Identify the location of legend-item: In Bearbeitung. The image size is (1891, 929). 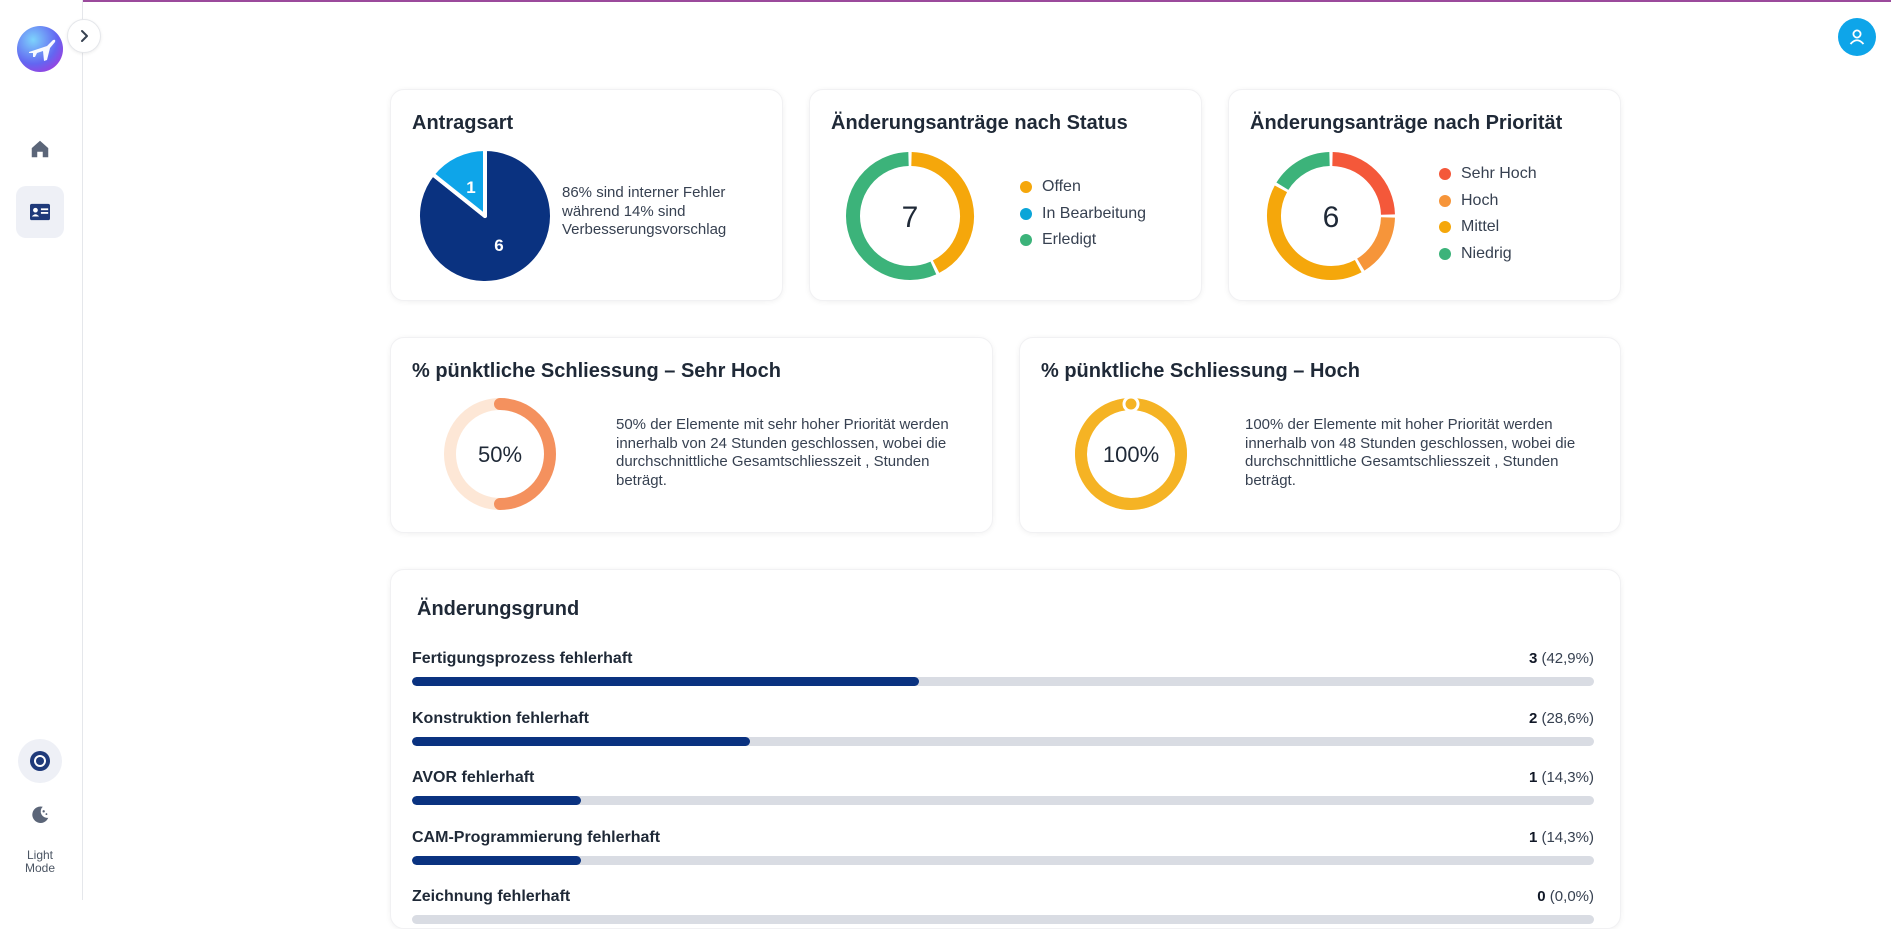
(1083, 214).